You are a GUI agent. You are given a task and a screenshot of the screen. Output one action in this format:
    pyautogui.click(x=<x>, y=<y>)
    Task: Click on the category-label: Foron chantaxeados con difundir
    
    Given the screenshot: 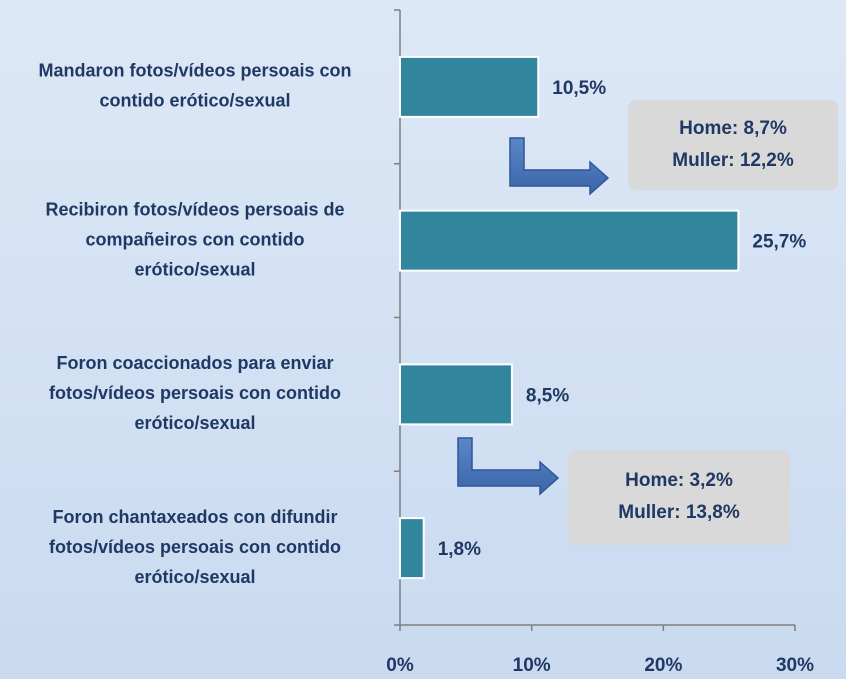 What is the action you would take?
    pyautogui.click(x=194, y=517)
    